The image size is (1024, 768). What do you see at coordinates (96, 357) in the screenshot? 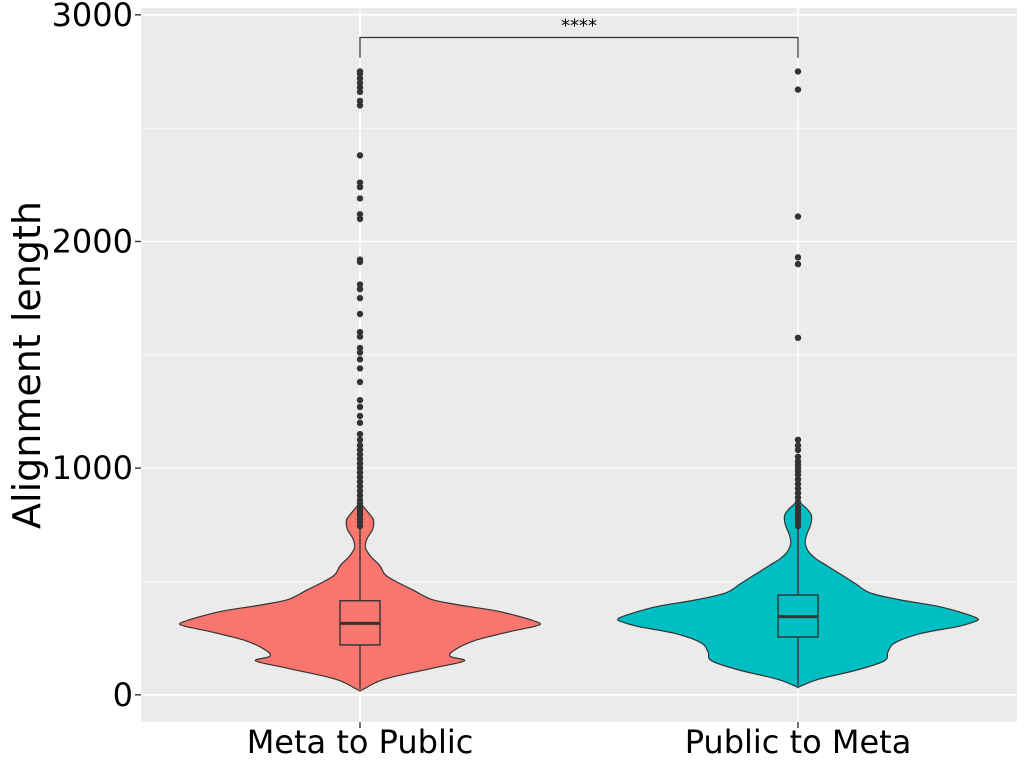
I see `y-axis: 0 1000 2000 3000` at bounding box center [96, 357].